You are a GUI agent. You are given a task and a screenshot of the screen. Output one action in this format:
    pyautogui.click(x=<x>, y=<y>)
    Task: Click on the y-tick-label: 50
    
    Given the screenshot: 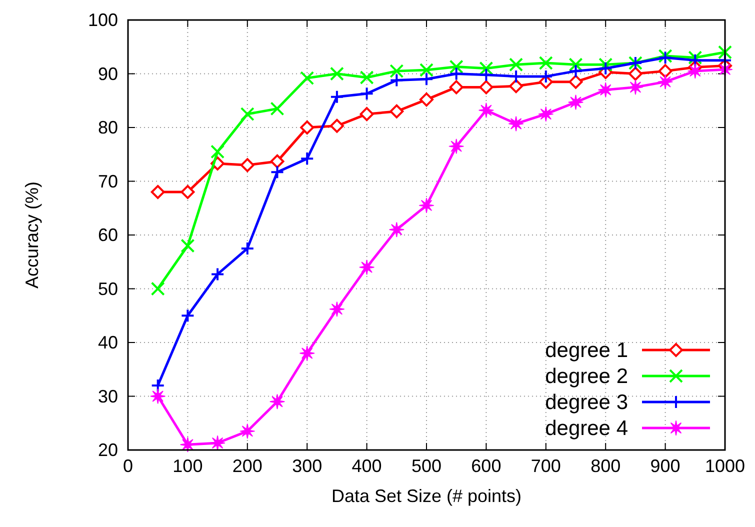 What is the action you would take?
    pyautogui.click(x=108, y=288)
    